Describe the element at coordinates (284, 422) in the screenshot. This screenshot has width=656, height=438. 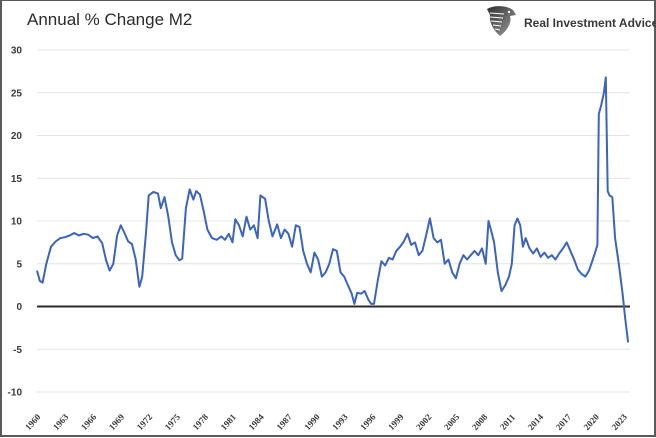
I see `x-tick-label: 1987` at that location.